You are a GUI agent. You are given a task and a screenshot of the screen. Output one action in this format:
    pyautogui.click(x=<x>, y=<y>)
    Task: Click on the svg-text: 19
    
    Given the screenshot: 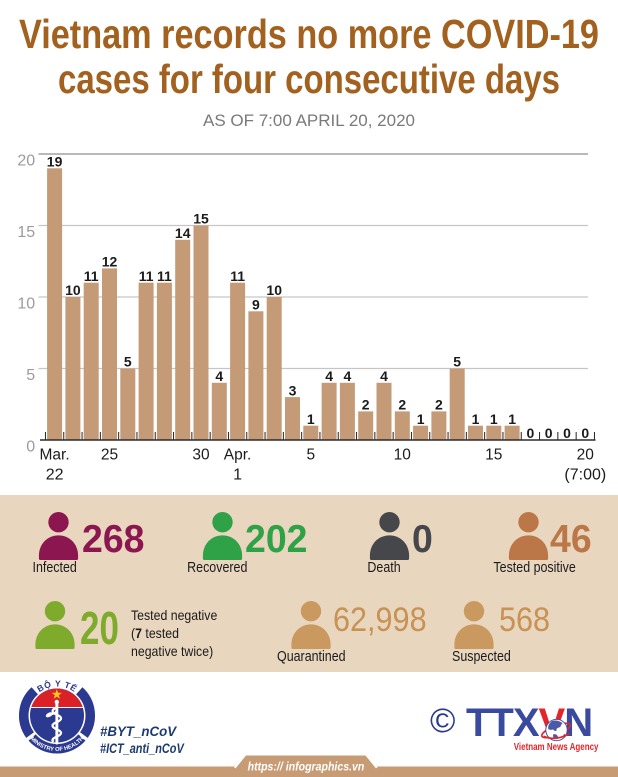 What is the action you would take?
    pyautogui.click(x=55, y=162)
    